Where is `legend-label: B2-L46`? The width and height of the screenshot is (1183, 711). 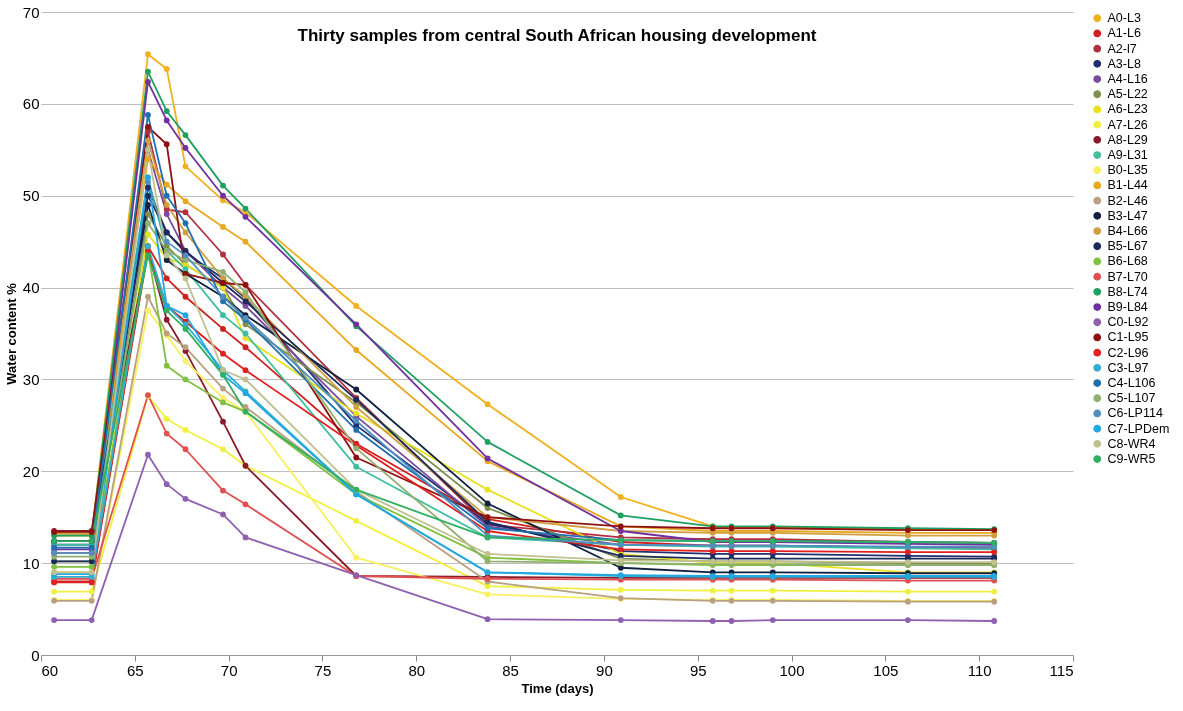
legend-label: B2-L46 is located at coordinates (1127, 200).